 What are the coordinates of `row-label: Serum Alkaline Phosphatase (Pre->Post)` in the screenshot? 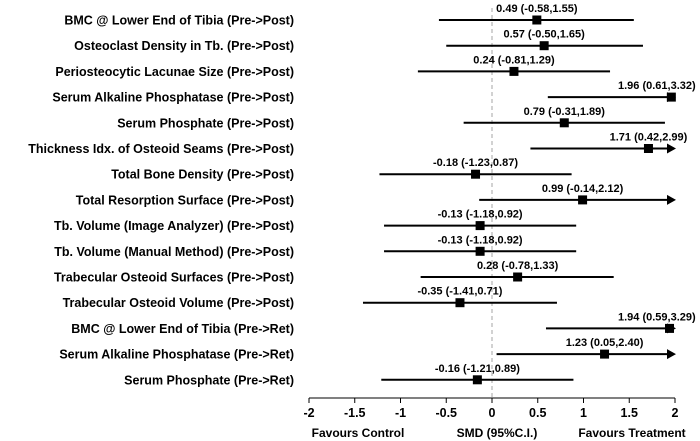 It's located at (173, 98).